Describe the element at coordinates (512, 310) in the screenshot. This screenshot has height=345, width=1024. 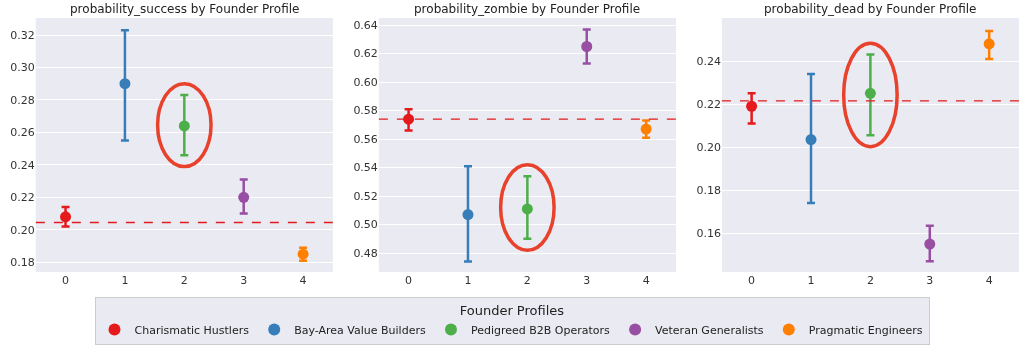
I see `legend-title: Founder Profiles` at that location.